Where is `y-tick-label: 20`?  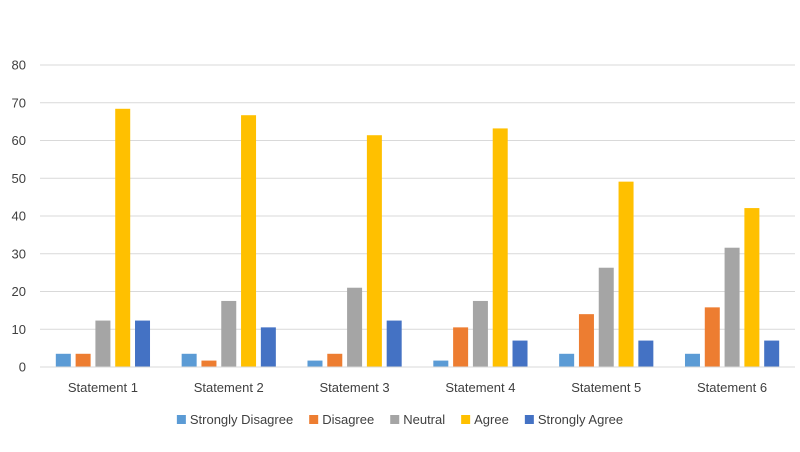
y-tick-label: 20 is located at coordinates (19, 291).